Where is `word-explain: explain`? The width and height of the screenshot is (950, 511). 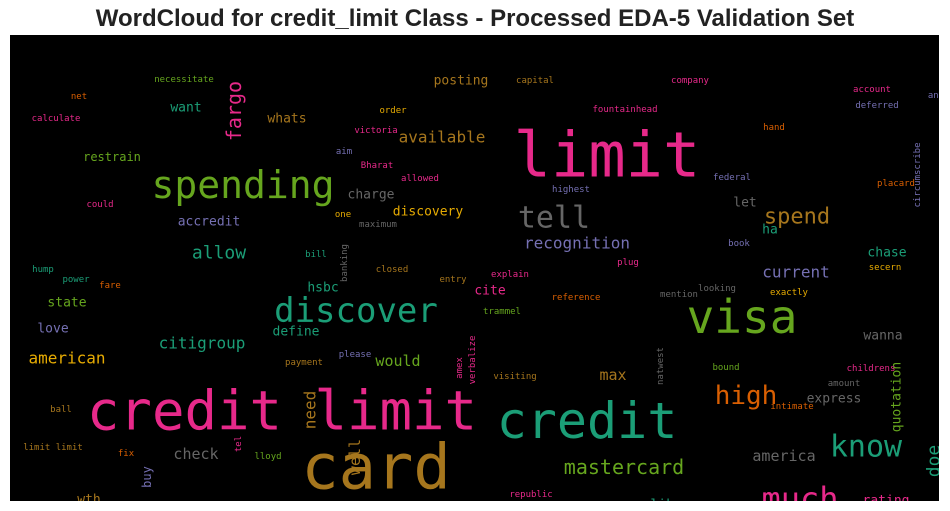 word-explain: explain is located at coordinates (510, 275).